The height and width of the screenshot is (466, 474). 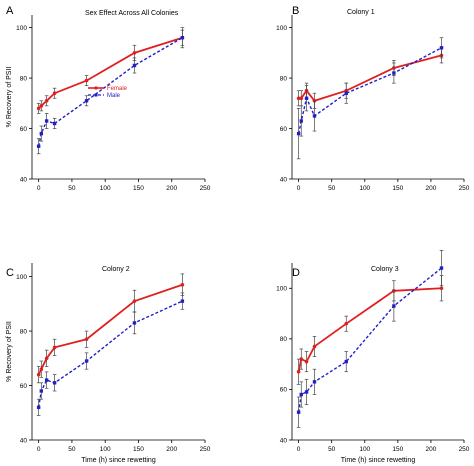 I want to click on chart-title: Sex Effect Across All Colonies, so click(x=132, y=13).